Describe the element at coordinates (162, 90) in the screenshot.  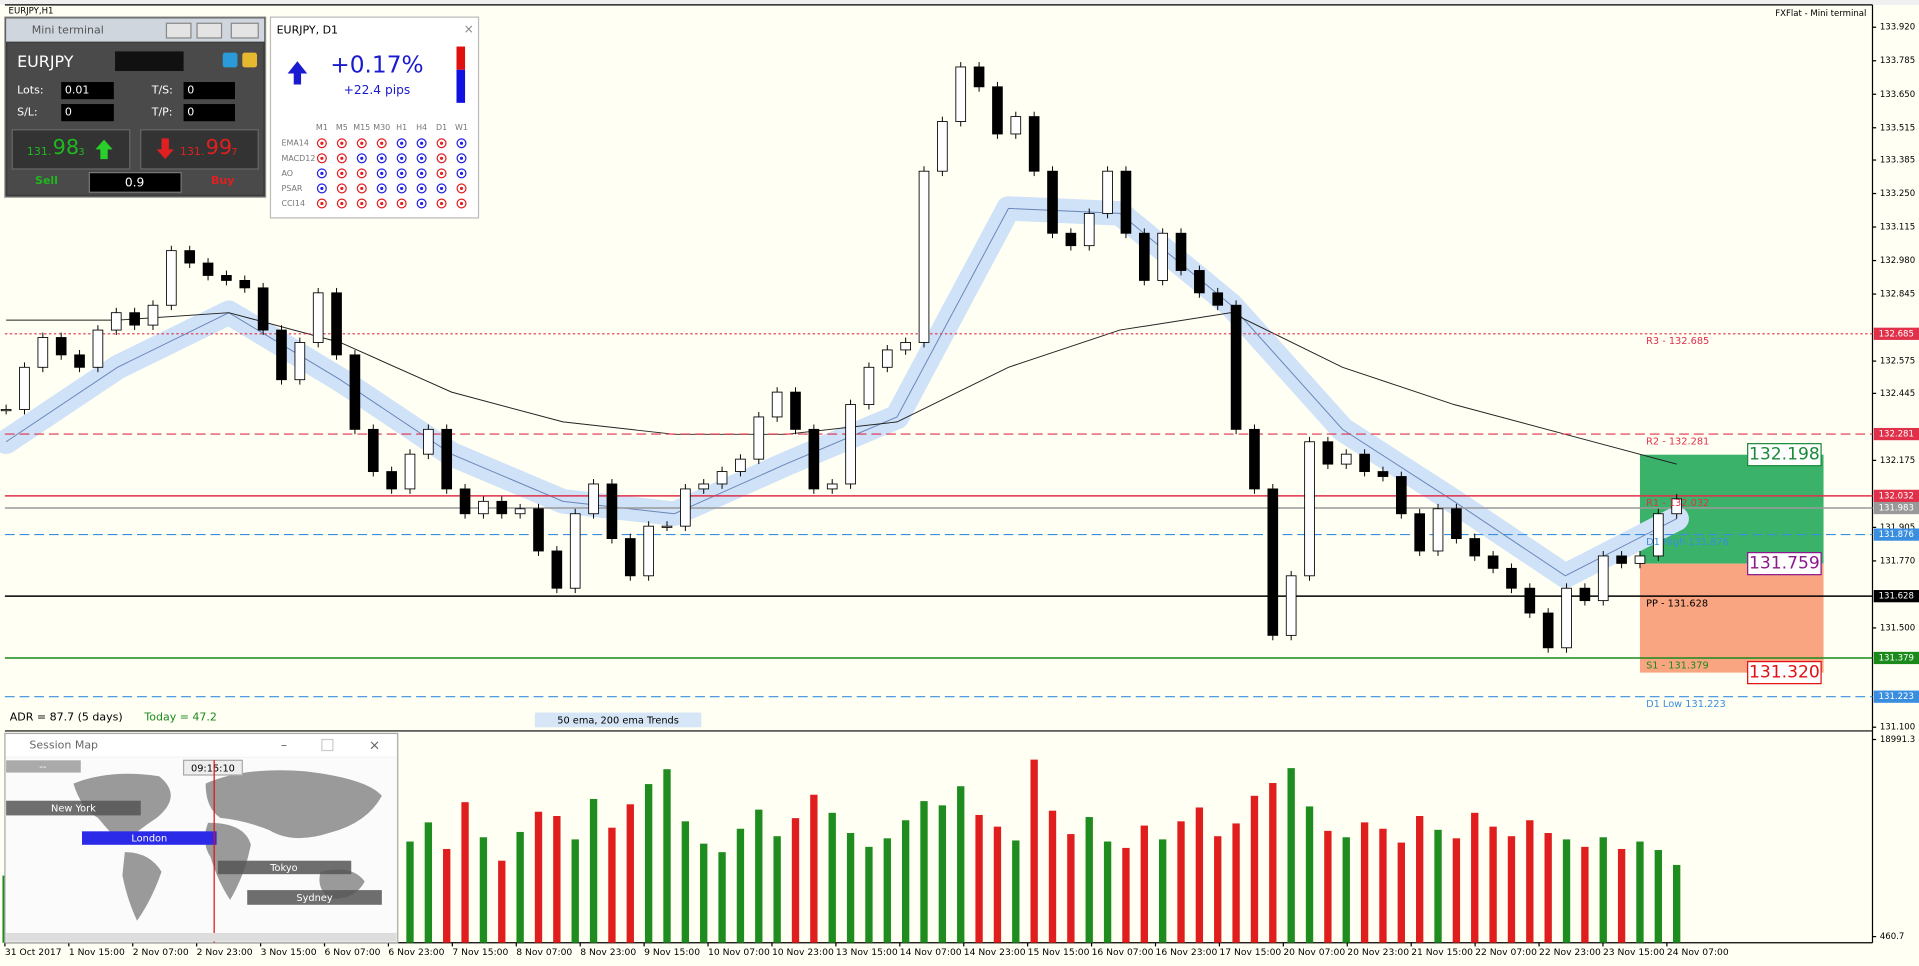
I see `ts-label: T/S:` at that location.